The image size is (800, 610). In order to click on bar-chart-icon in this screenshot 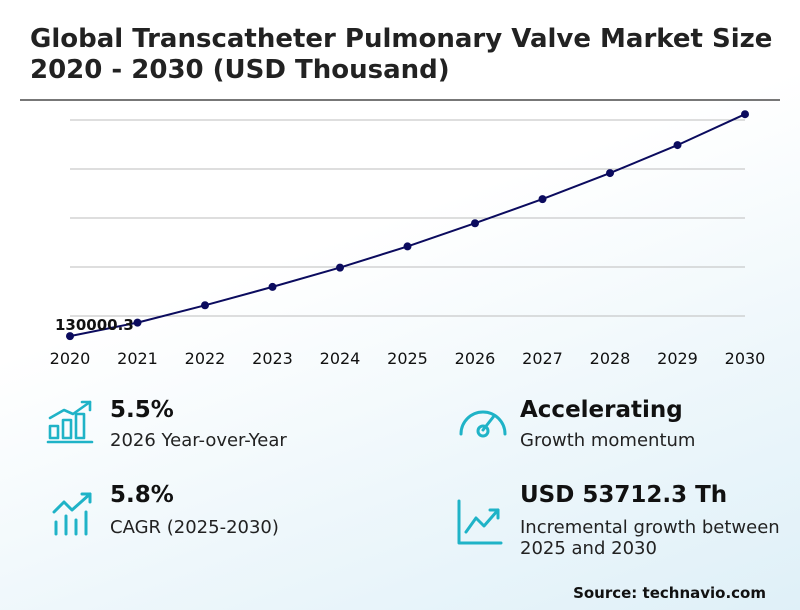, I will do `click(70, 422)`.